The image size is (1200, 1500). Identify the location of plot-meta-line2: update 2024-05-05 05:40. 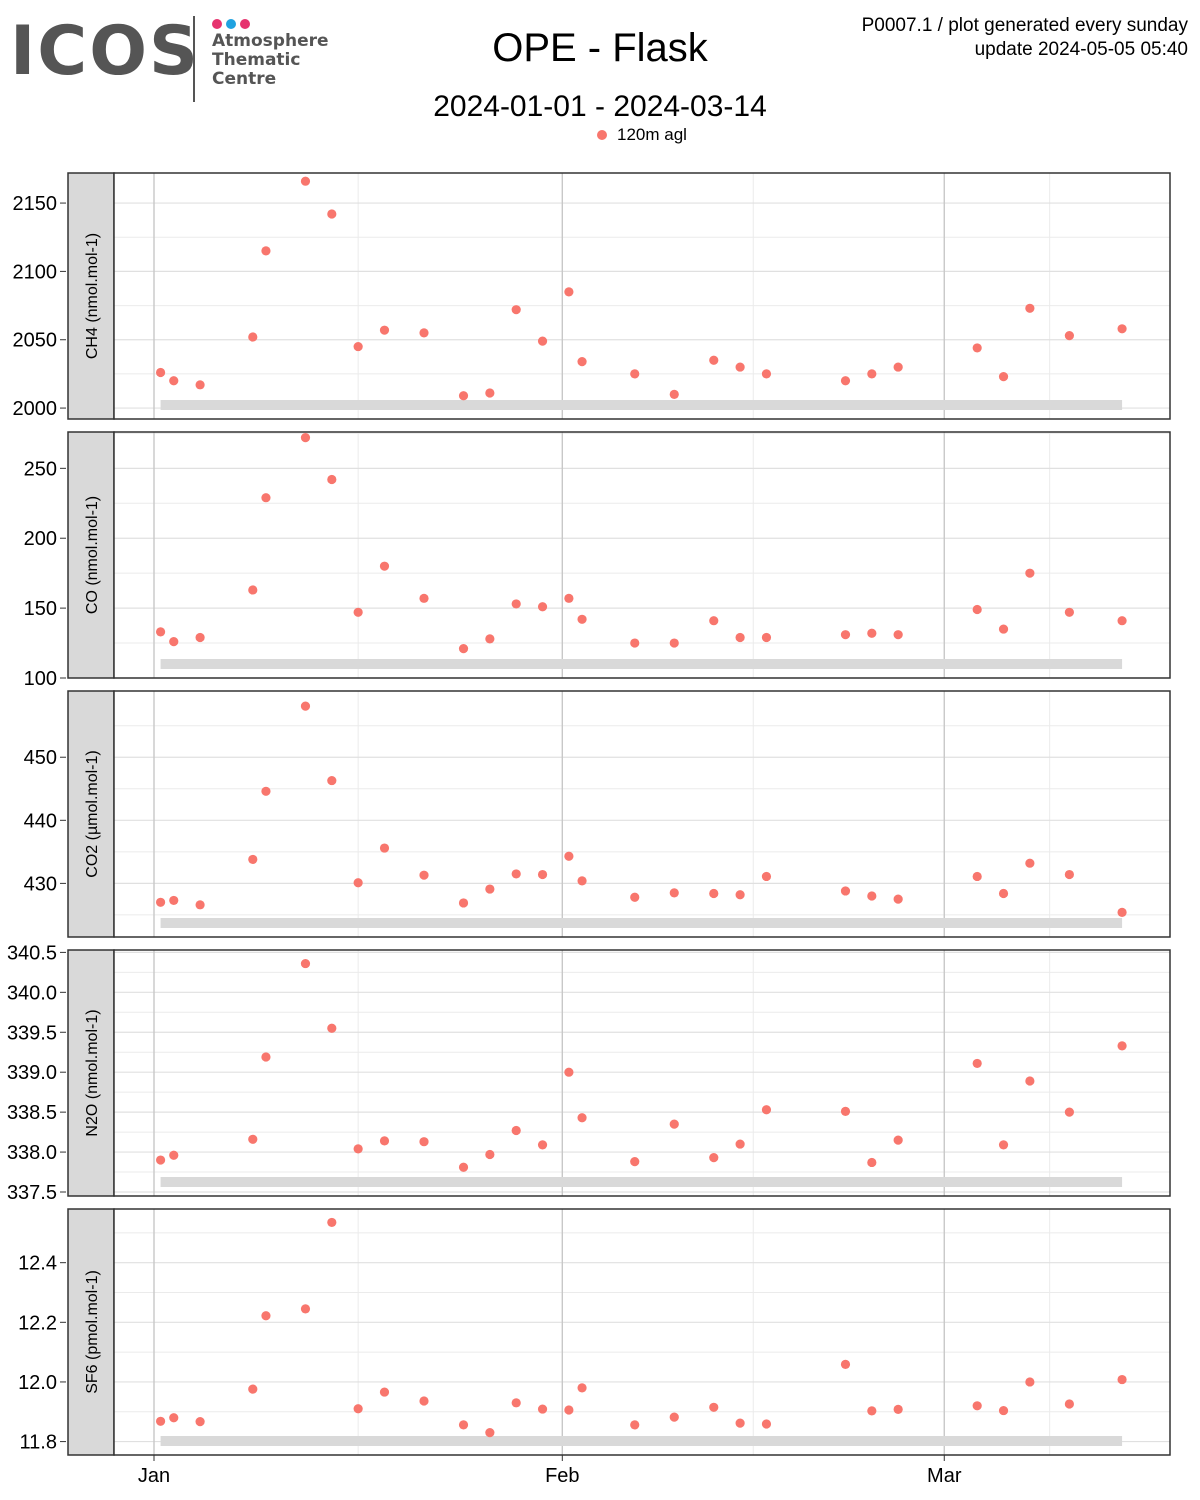
(1081, 49).